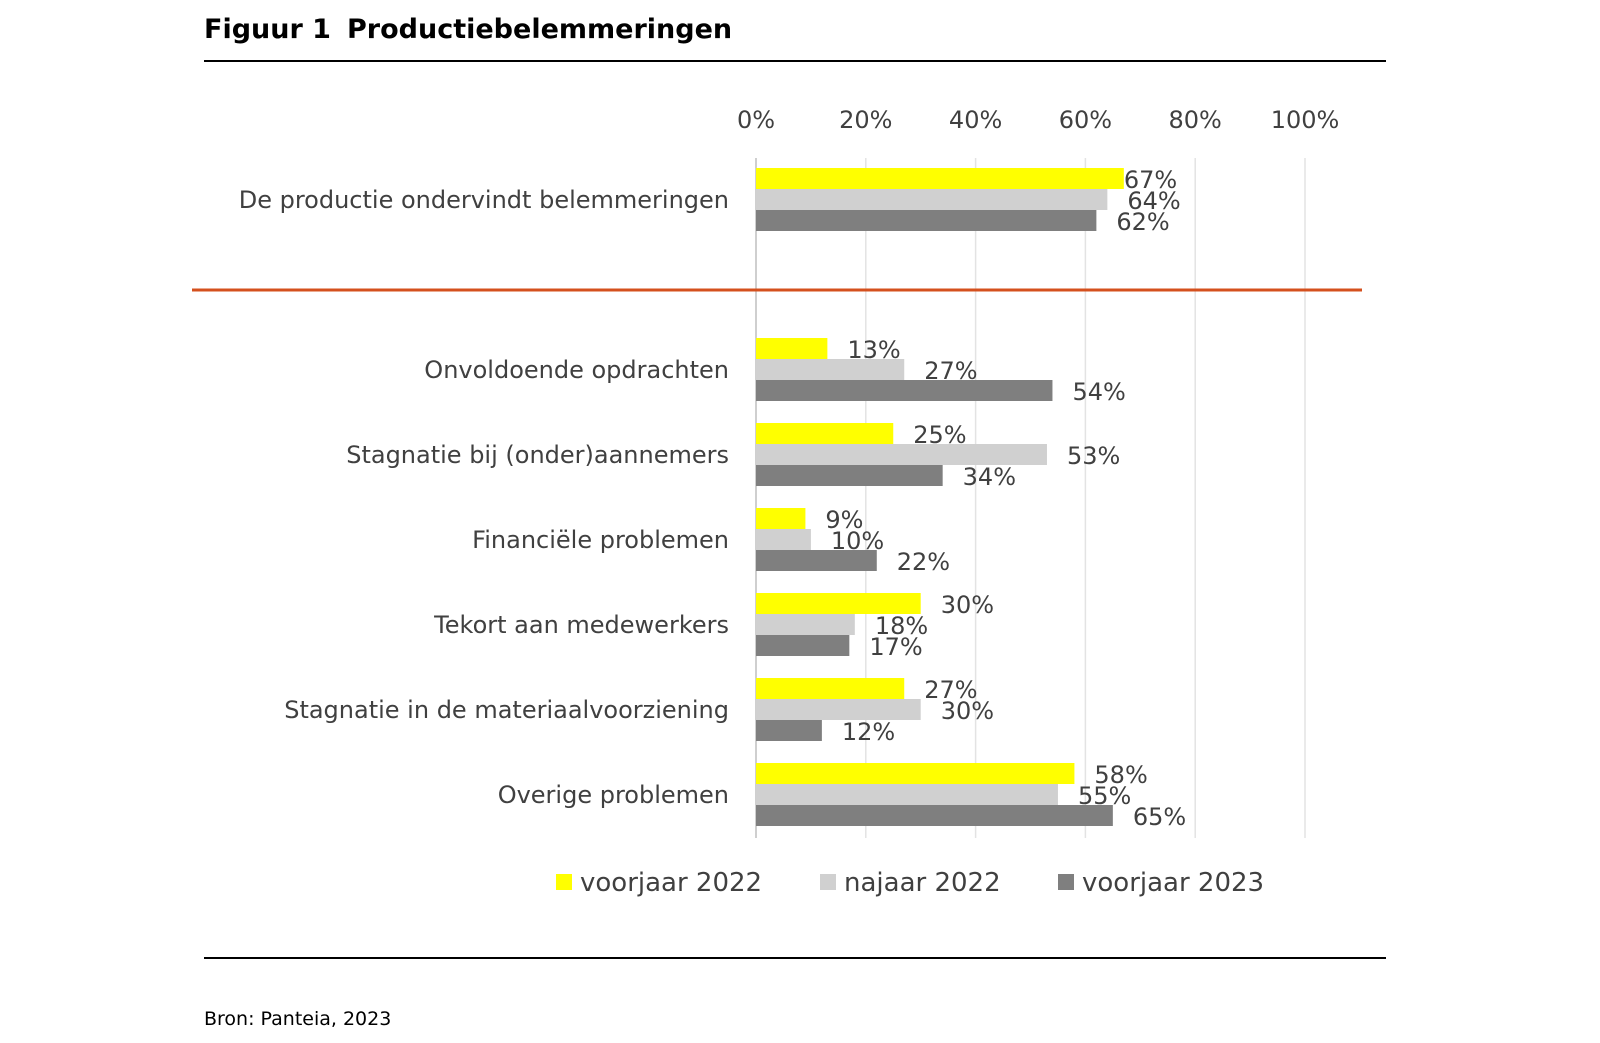 The width and height of the screenshot is (1600, 1043). Describe the element at coordinates (1142, 222) in the screenshot. I see `data-label: 62%` at that location.